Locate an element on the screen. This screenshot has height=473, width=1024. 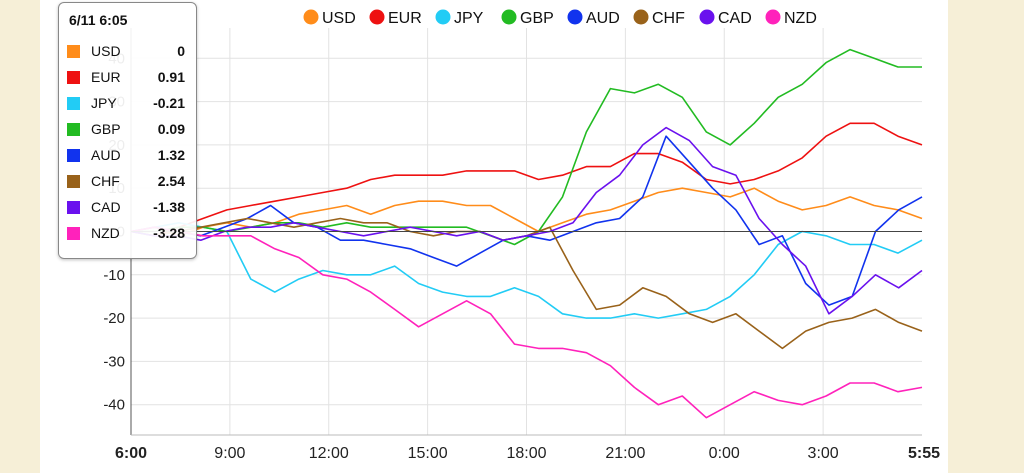
tooltip-value: -0.21 is located at coordinates (169, 103).